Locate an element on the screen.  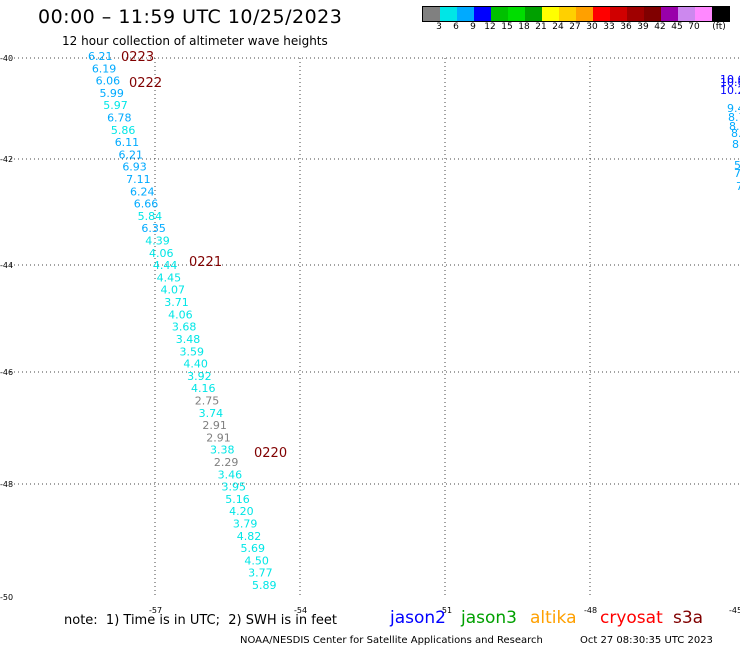
pass-time-label: 0222 is located at coordinates (145, 83).